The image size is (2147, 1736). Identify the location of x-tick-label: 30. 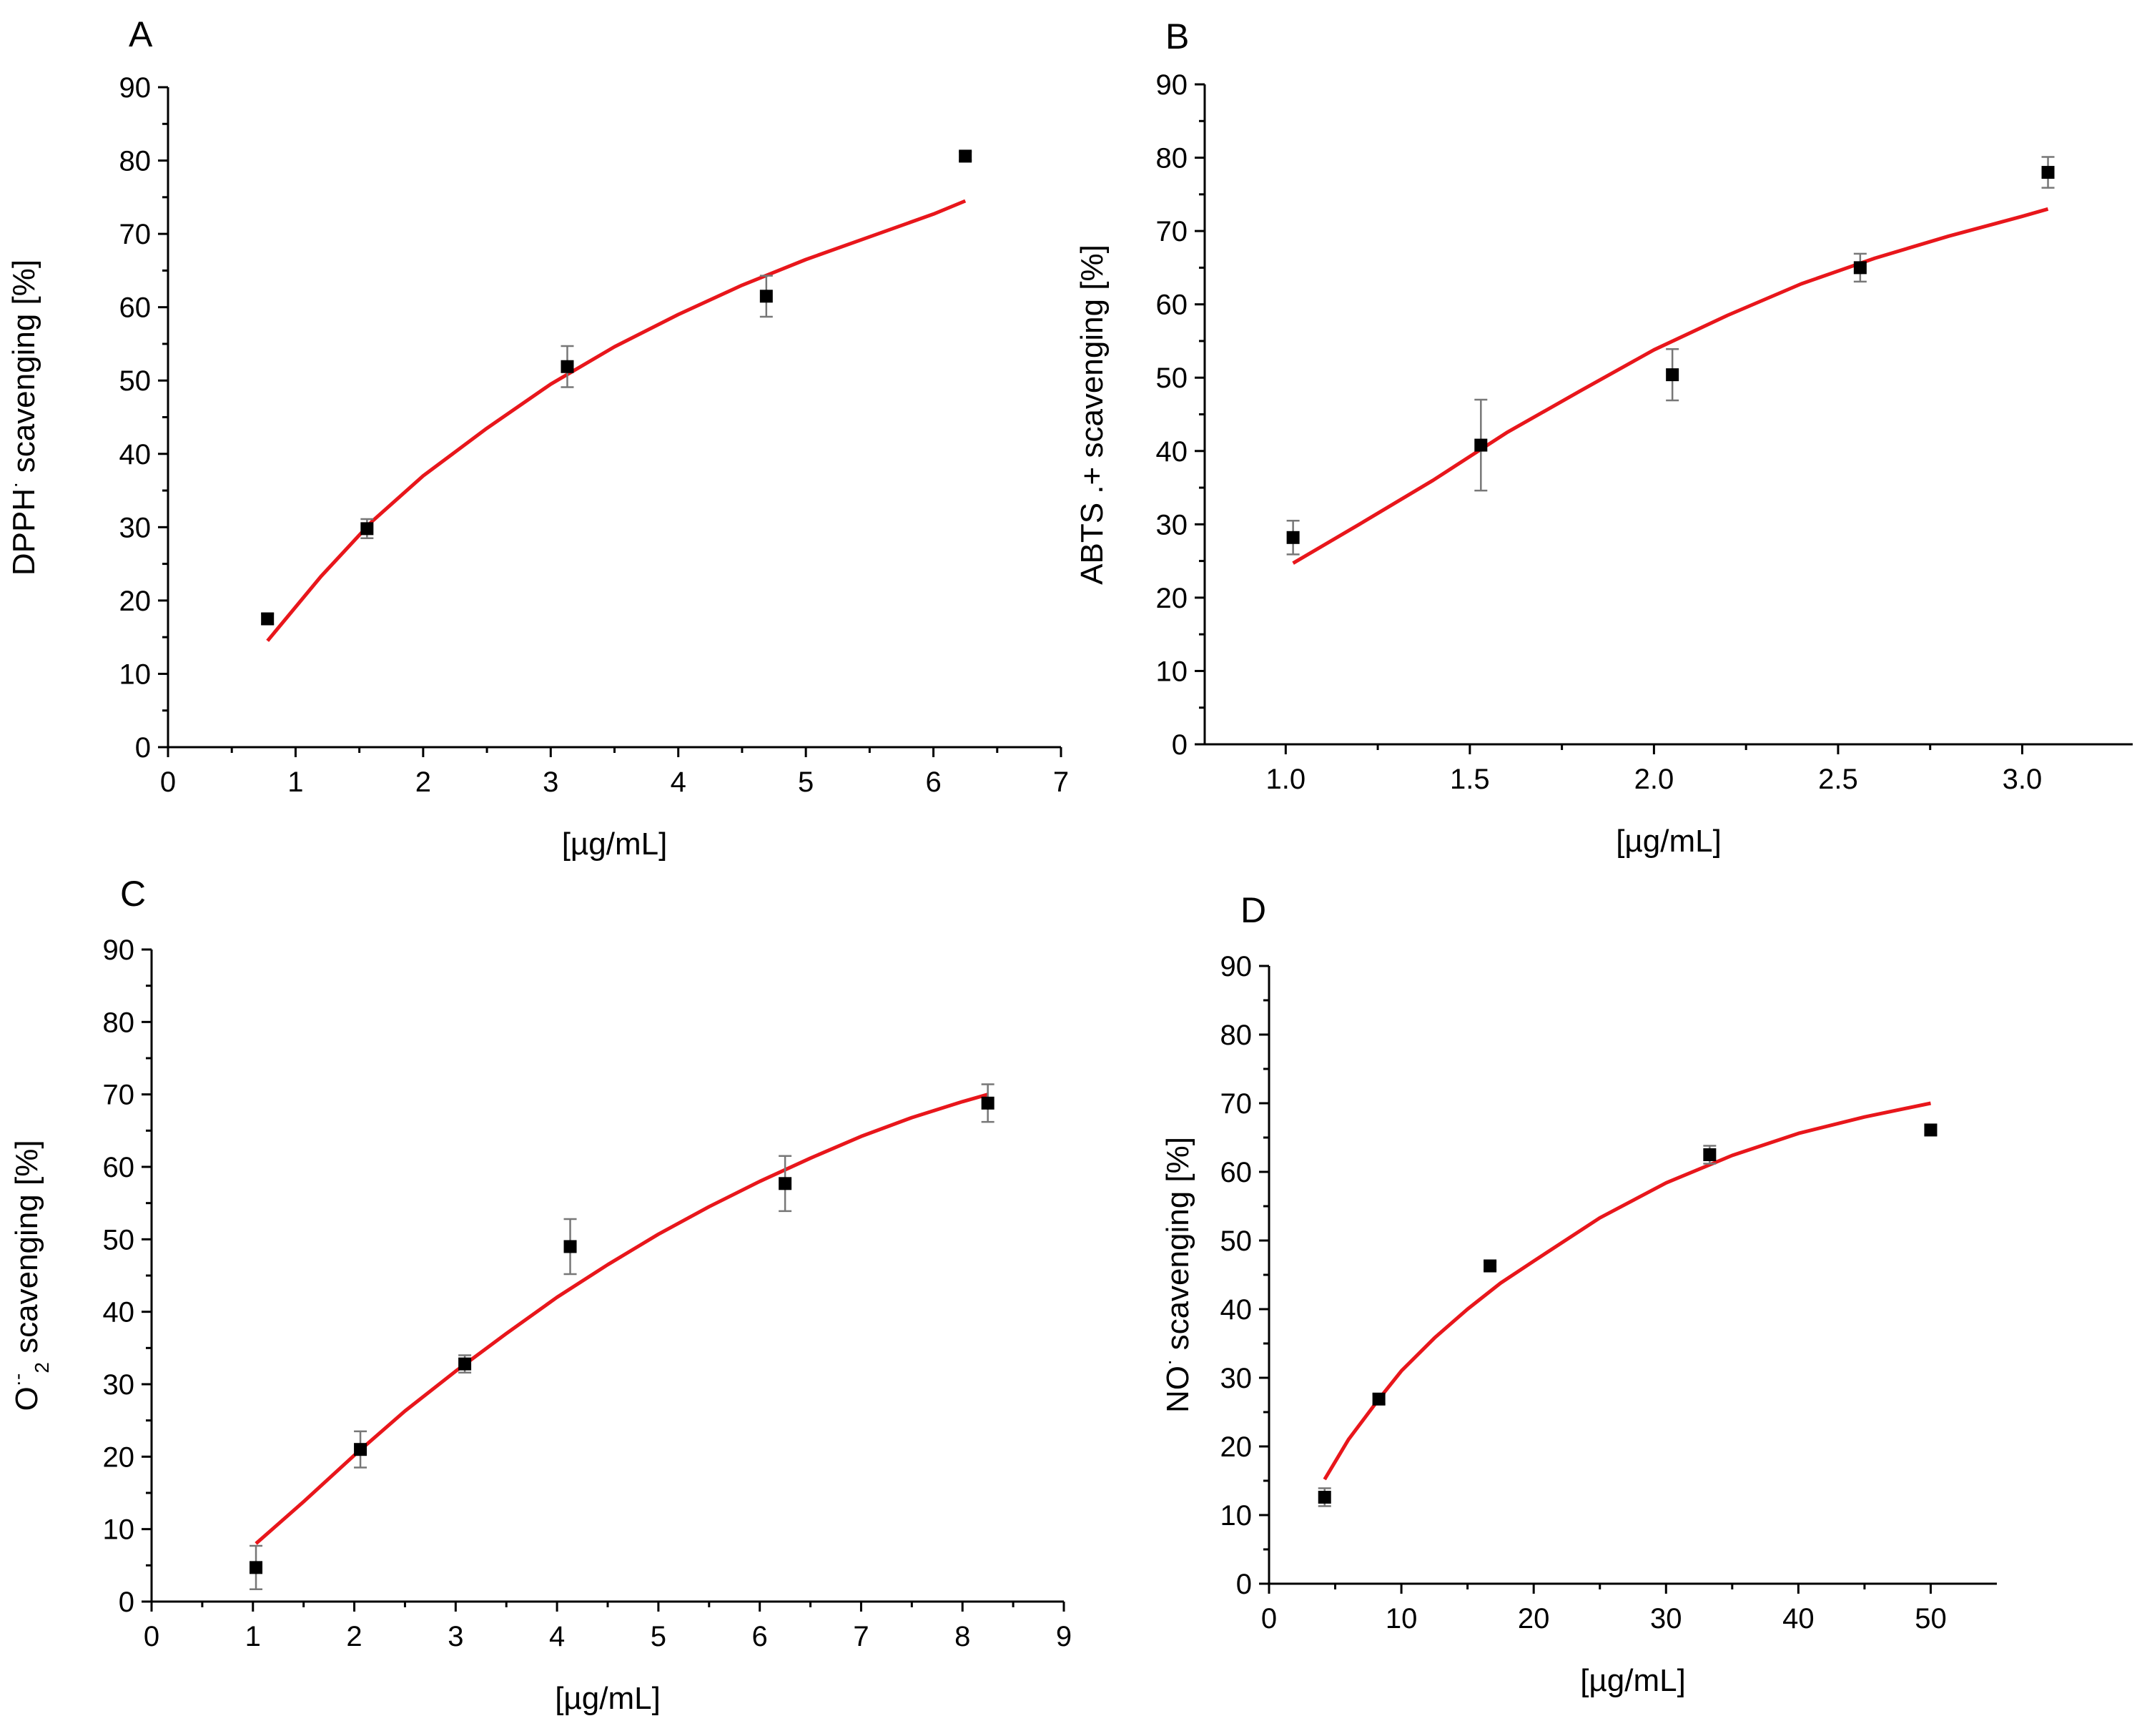
(1666, 1618).